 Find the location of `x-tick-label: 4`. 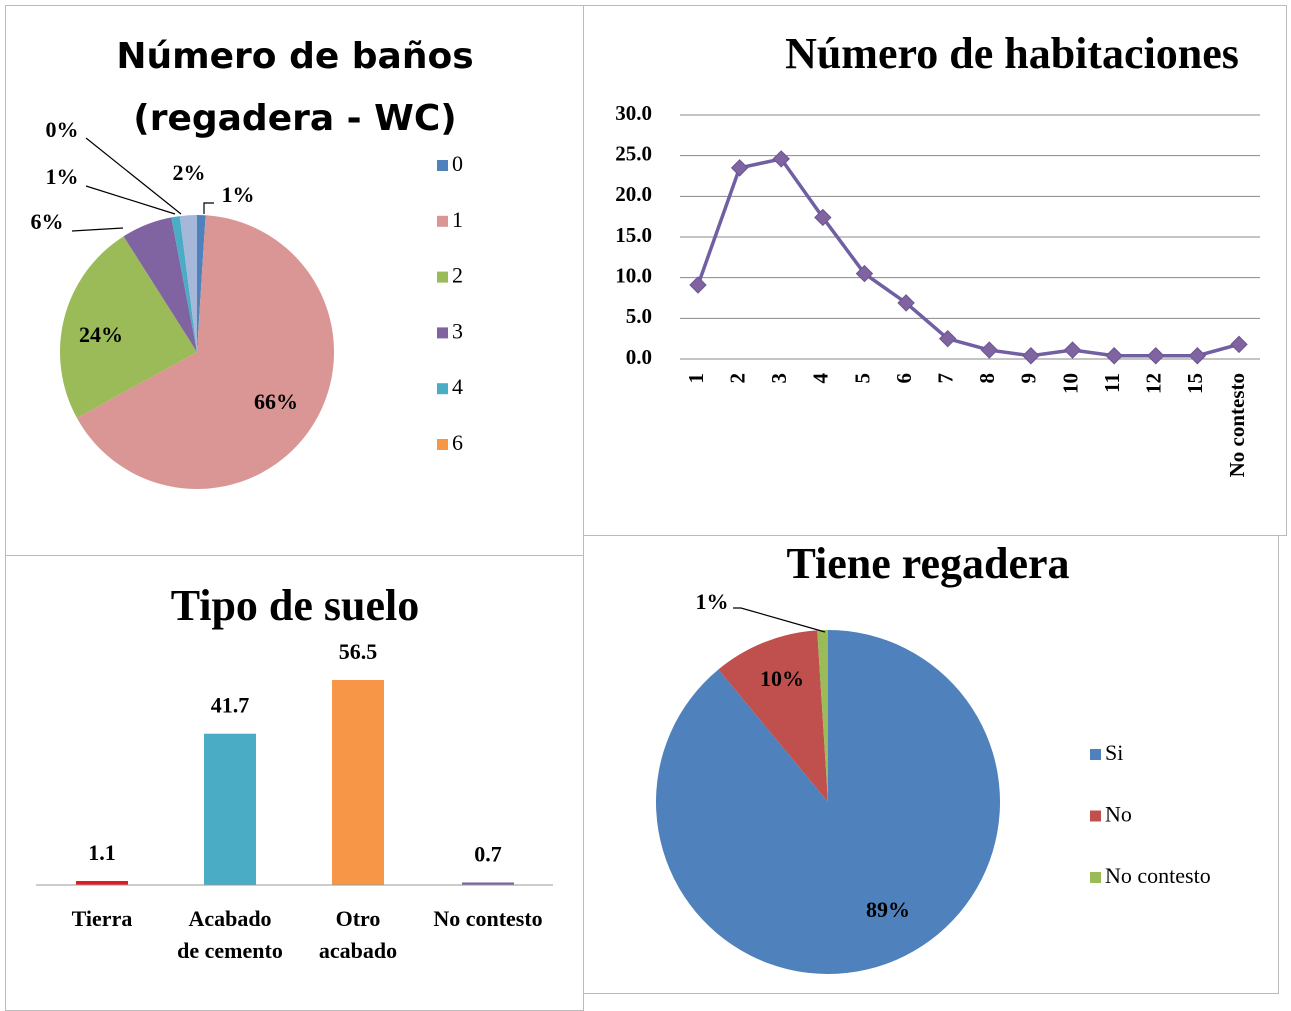

x-tick-label: 4 is located at coordinates (821, 378).